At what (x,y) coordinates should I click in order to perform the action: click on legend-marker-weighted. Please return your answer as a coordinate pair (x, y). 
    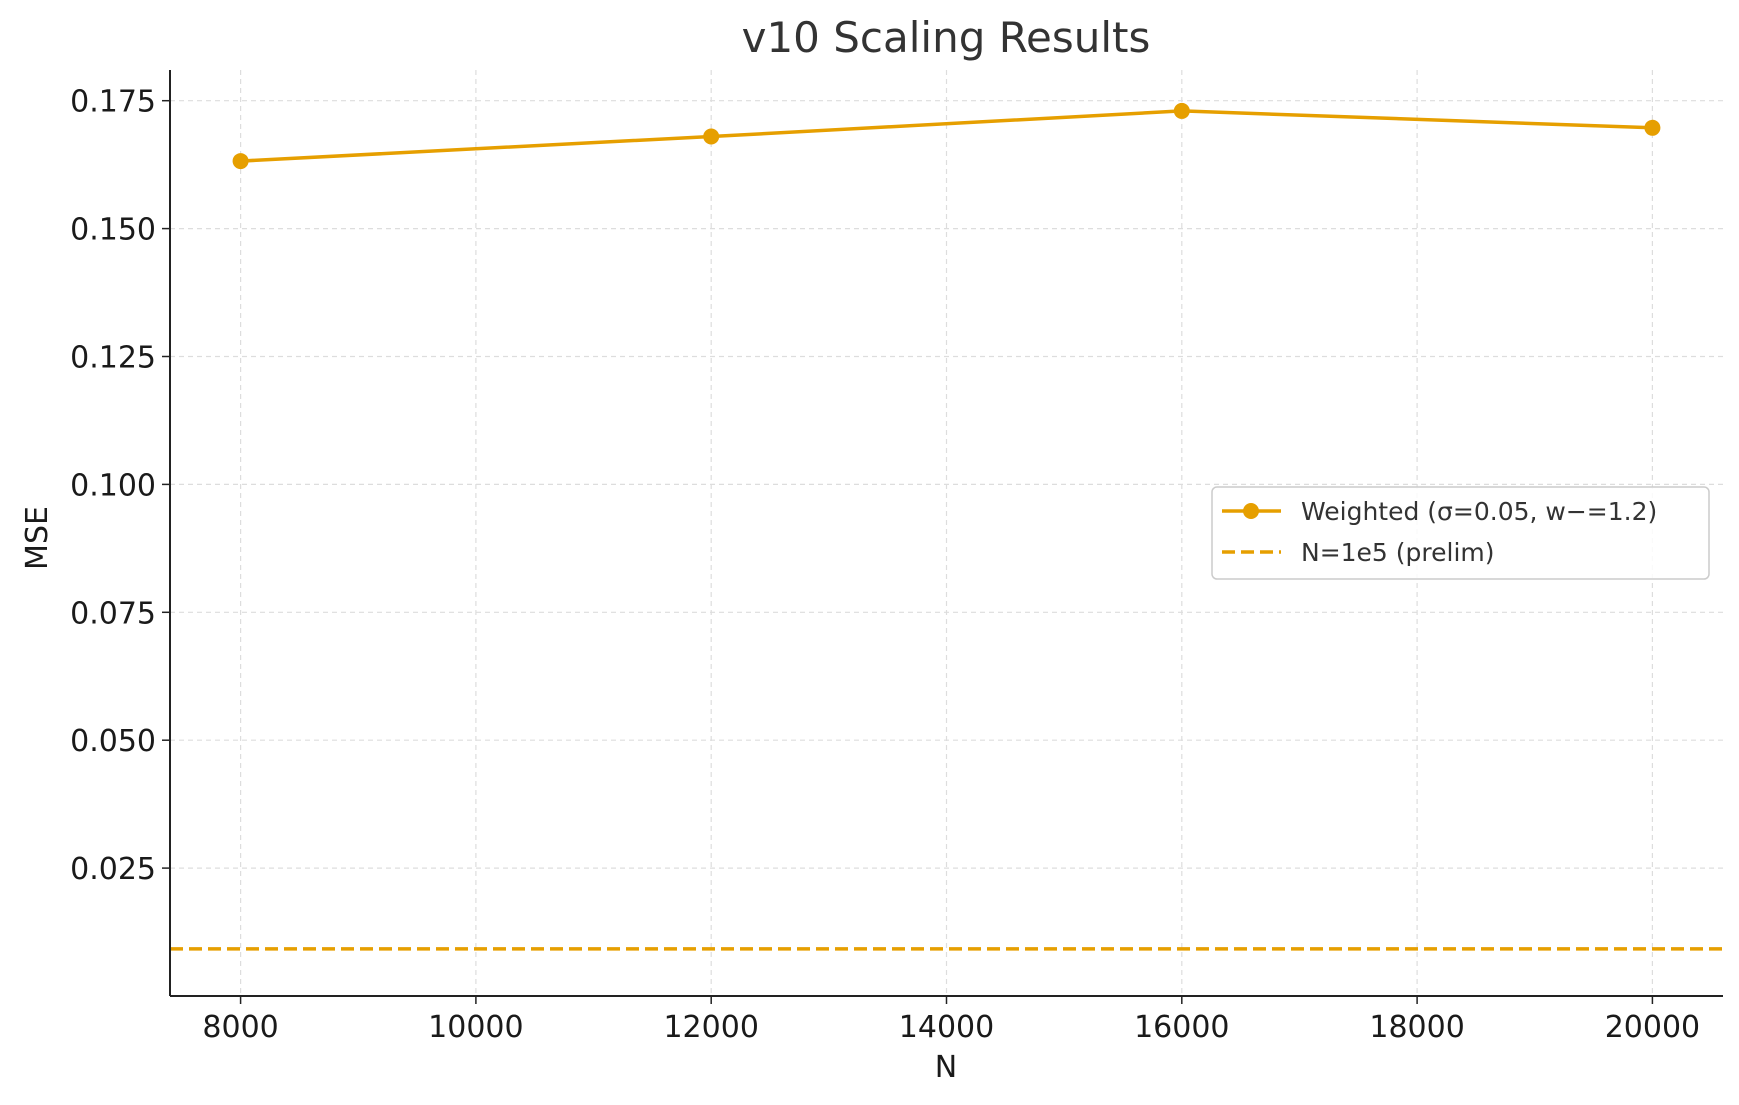
    Looking at the image, I should click on (1251, 511).